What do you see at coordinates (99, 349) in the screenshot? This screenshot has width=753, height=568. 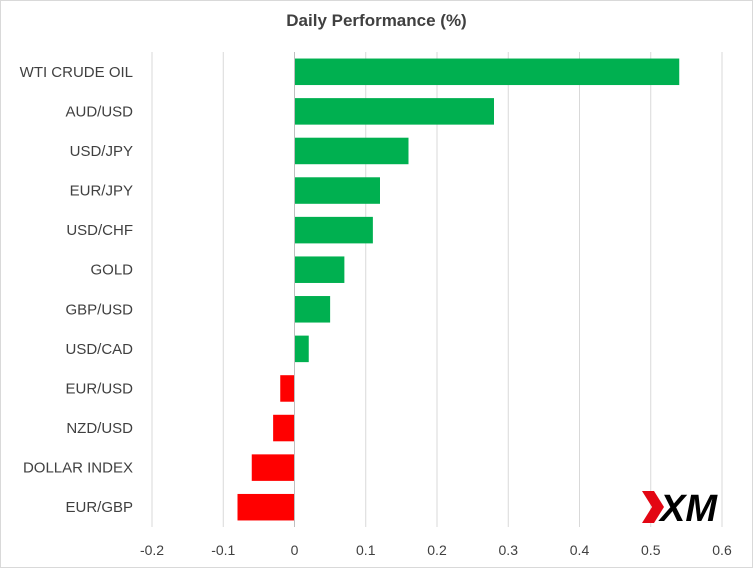 I see `category-label: USD/CAD` at bounding box center [99, 349].